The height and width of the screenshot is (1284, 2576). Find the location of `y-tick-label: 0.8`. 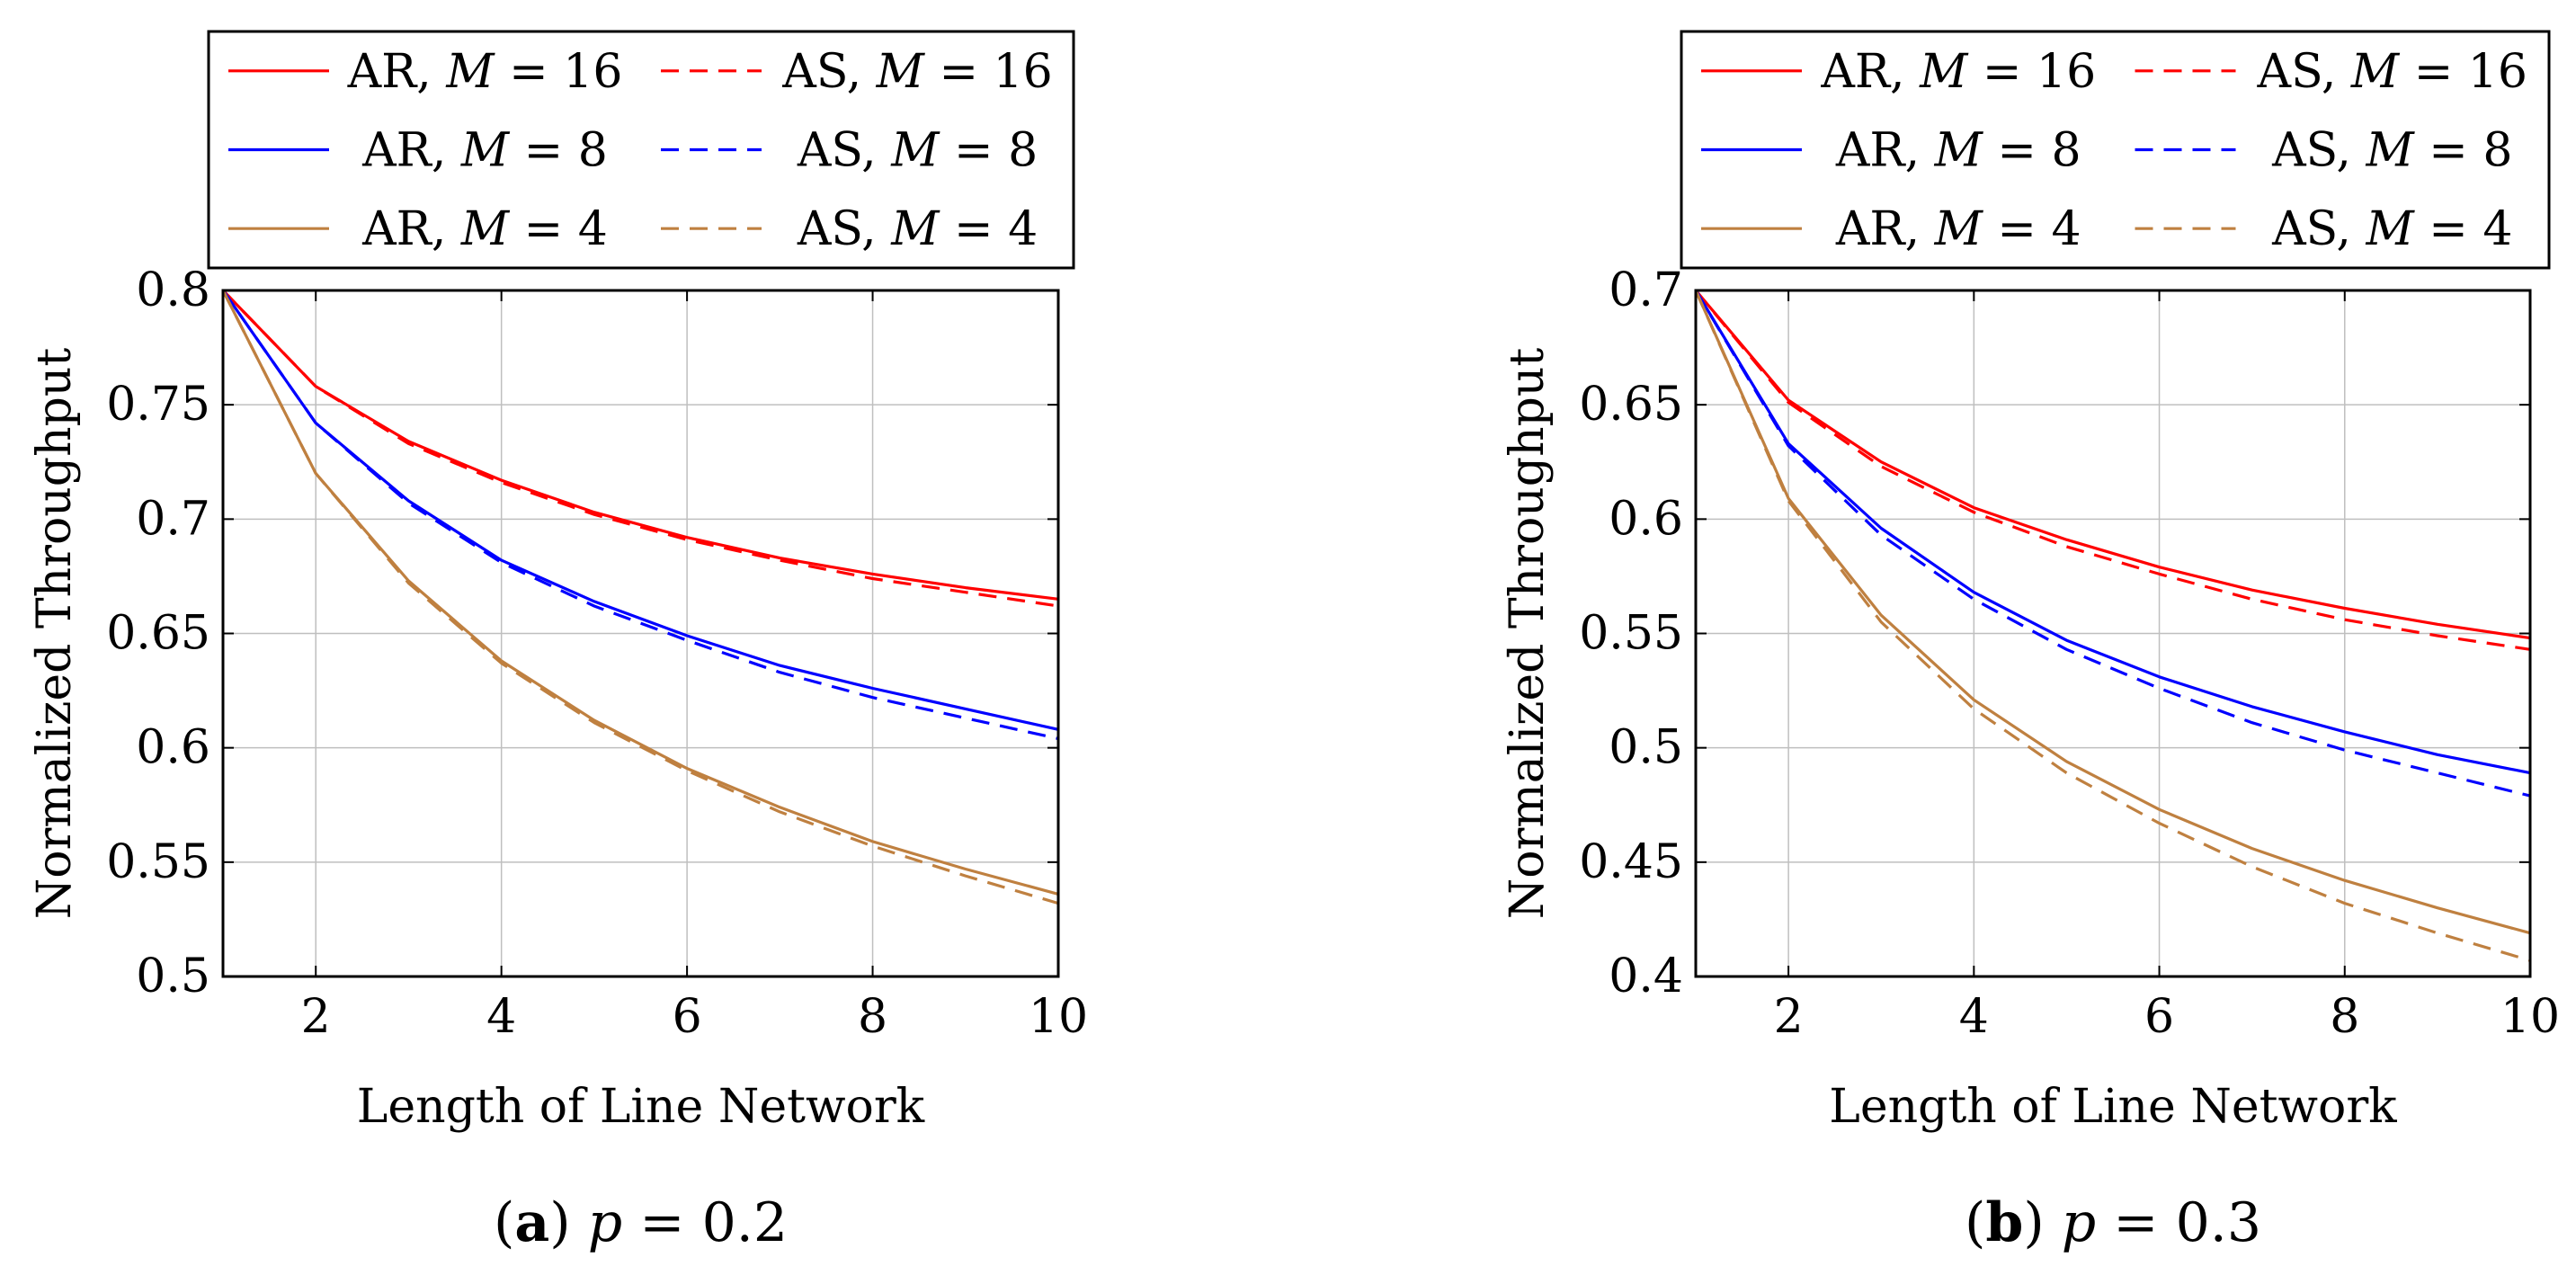

y-tick-label: 0.8 is located at coordinates (173, 290).